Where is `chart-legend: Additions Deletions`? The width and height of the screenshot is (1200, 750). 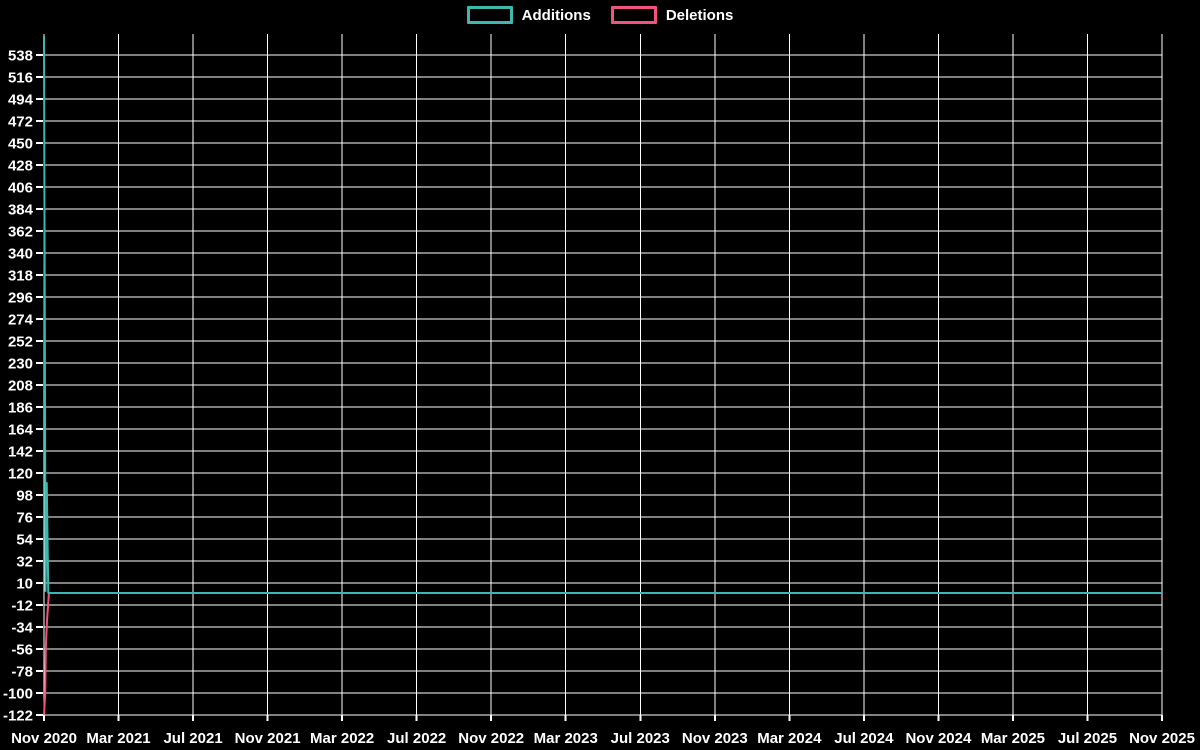
chart-legend: Additions Deletions is located at coordinates (600, 15).